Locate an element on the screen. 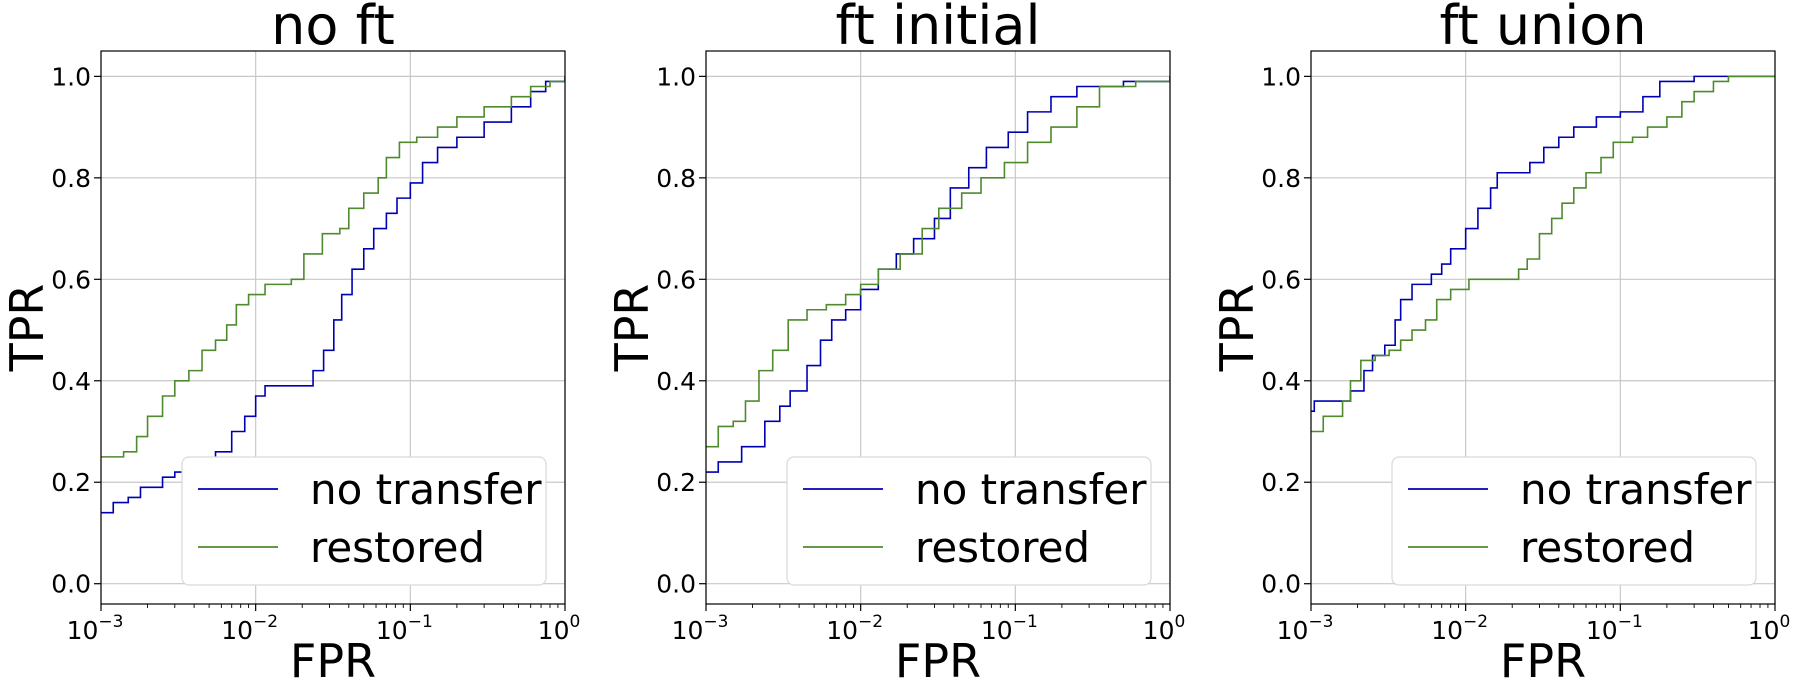 This screenshot has height=691, width=1804. chart-title: no ft is located at coordinates (333, 28).